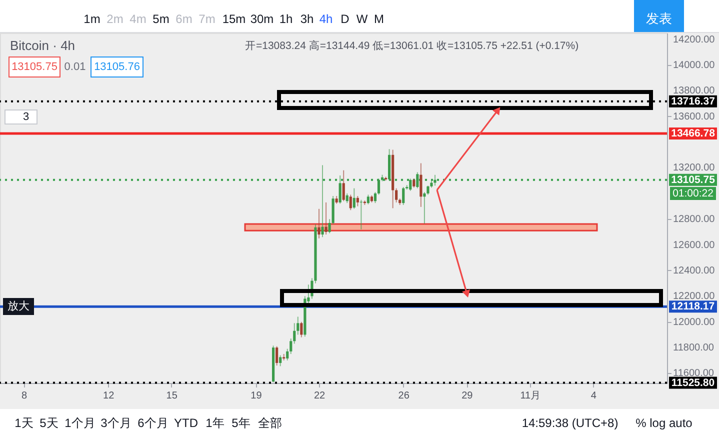 This screenshot has height=437, width=719. What do you see at coordinates (184, 19) in the screenshot?
I see `text: 6m` at bounding box center [184, 19].